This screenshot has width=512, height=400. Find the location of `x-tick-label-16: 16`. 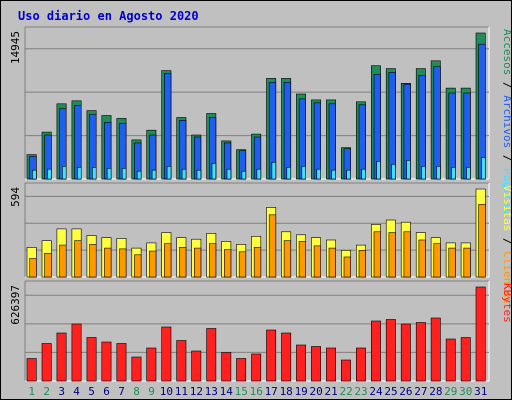

x-tick-label-16: 16 is located at coordinates (256, 391).